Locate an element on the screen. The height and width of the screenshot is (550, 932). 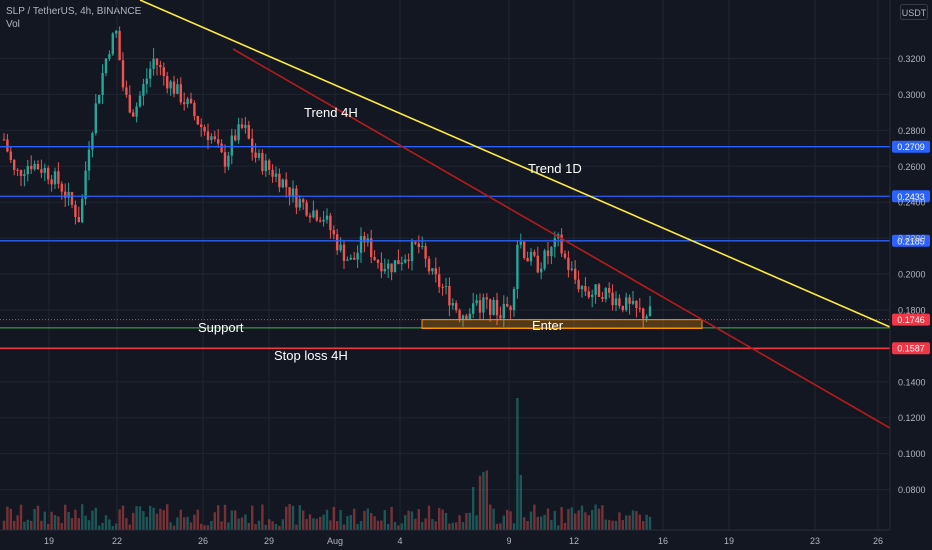
x-tick-label: Aug is located at coordinates (335, 541).